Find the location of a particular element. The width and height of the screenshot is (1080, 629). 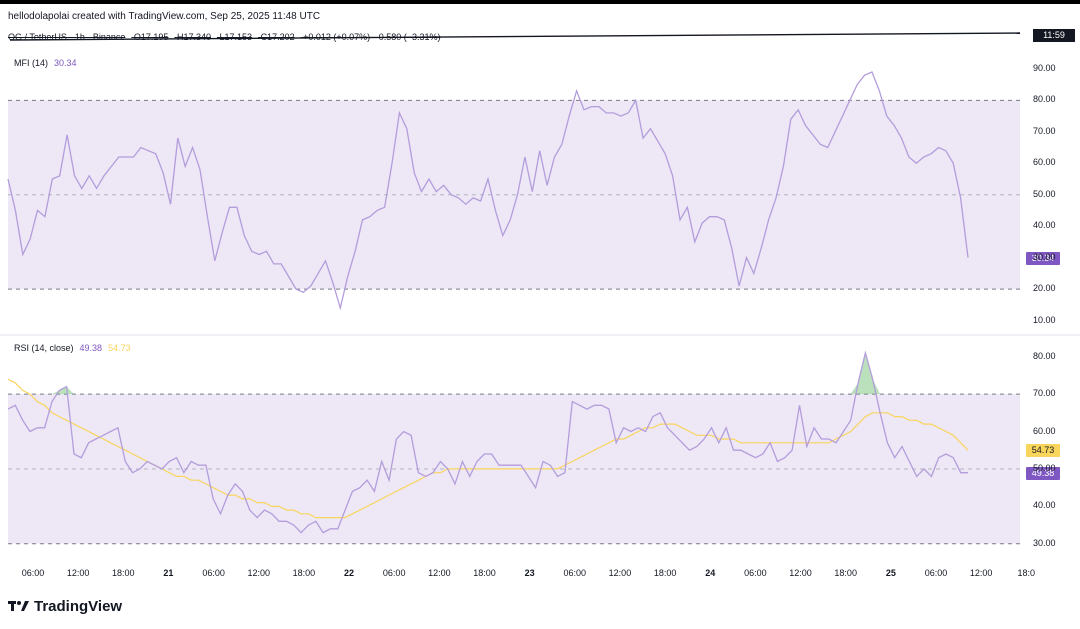

mfi-value-badge: 30.34 is located at coordinates (1043, 258).